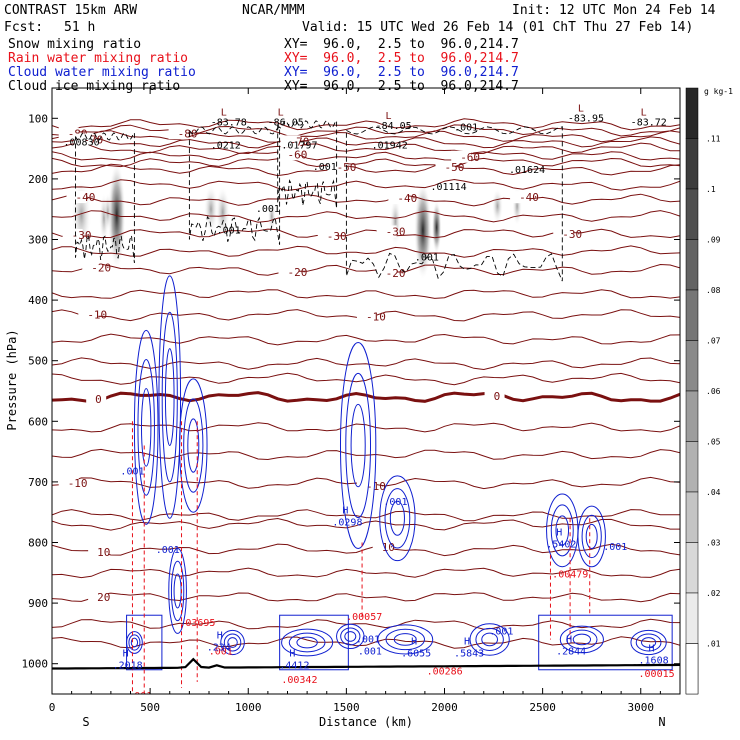  I want to click on low-value-label: -86.05, so click(286, 123).